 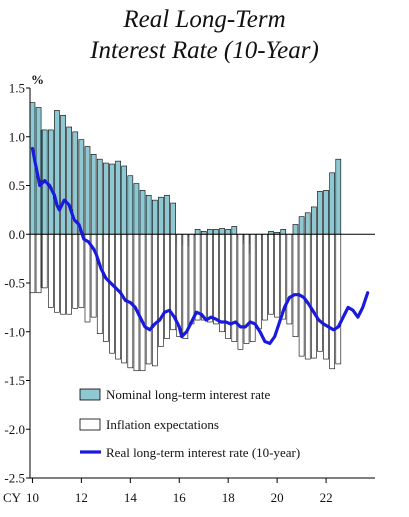 What do you see at coordinates (277, 497) in the screenshot?
I see `x-tick-label-5: 20` at bounding box center [277, 497].